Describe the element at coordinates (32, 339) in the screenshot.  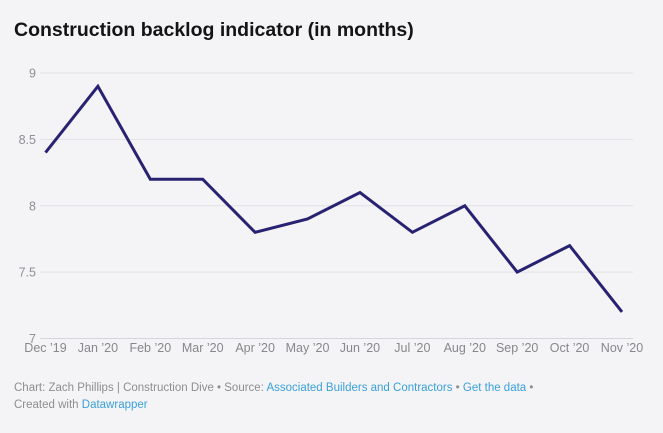
I see `y-tick-label: 7` at that location.